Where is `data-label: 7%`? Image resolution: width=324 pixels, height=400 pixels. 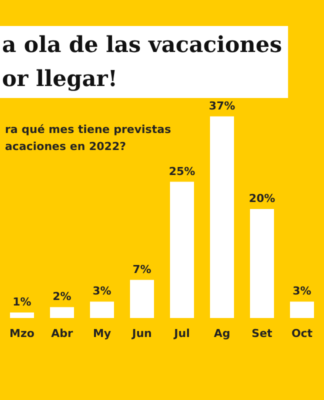
data-label: 7% is located at coordinates (142, 269).